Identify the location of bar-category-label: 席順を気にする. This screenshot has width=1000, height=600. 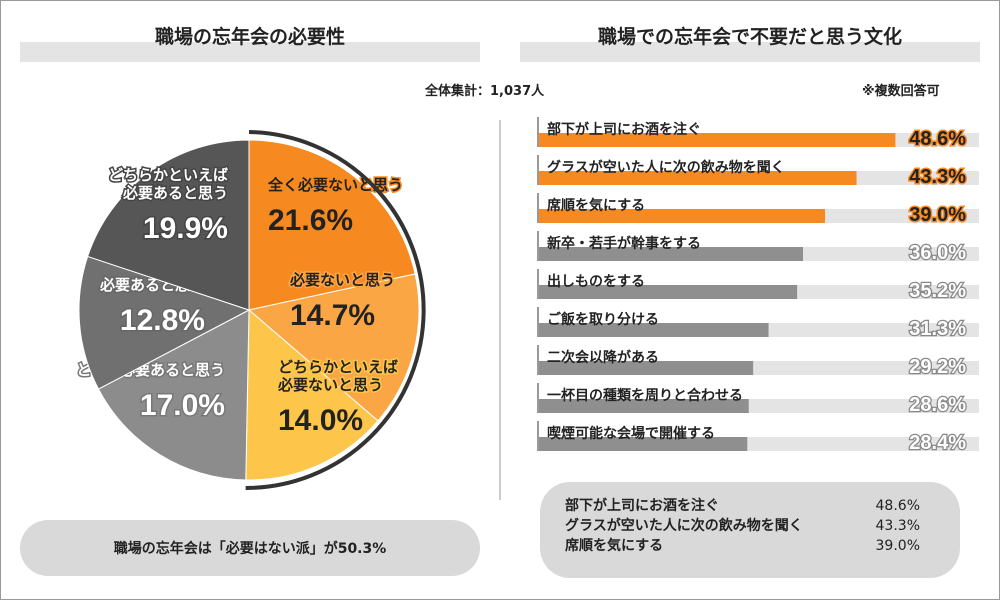
(596, 205).